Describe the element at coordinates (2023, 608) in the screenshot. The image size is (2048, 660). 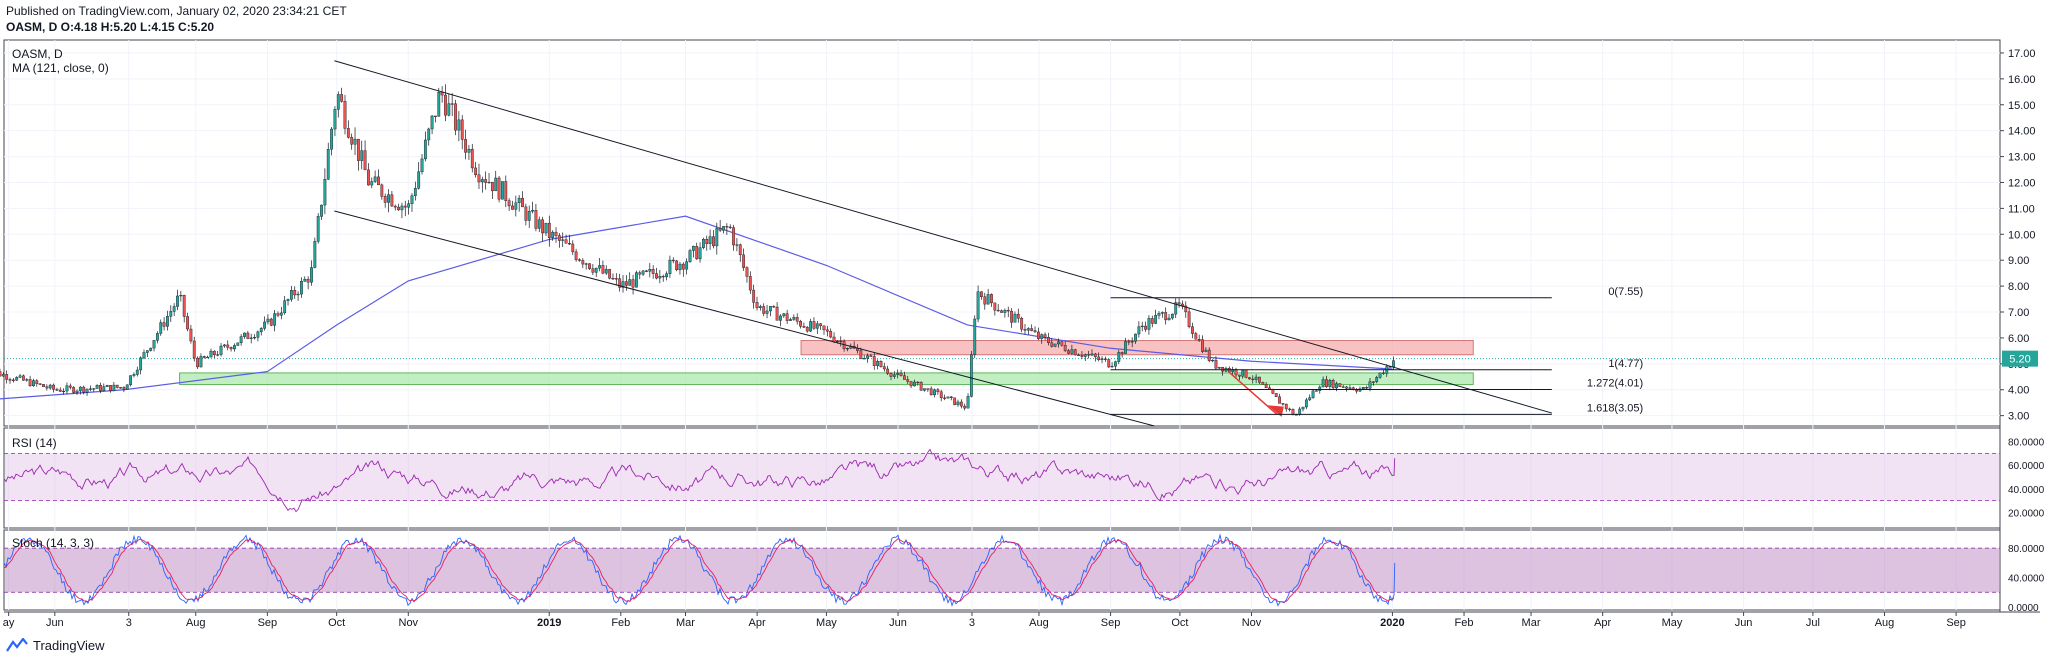
I see `stoch-tick-label: 0.0000` at that location.